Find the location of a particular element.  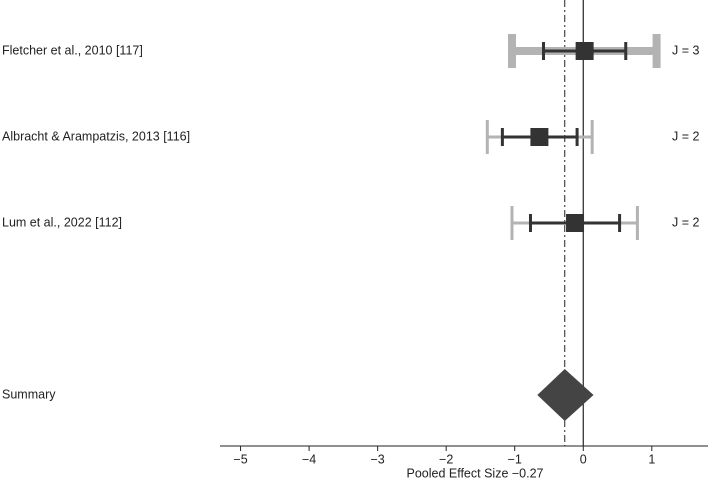

x-tick-label: −3 is located at coordinates (378, 459).